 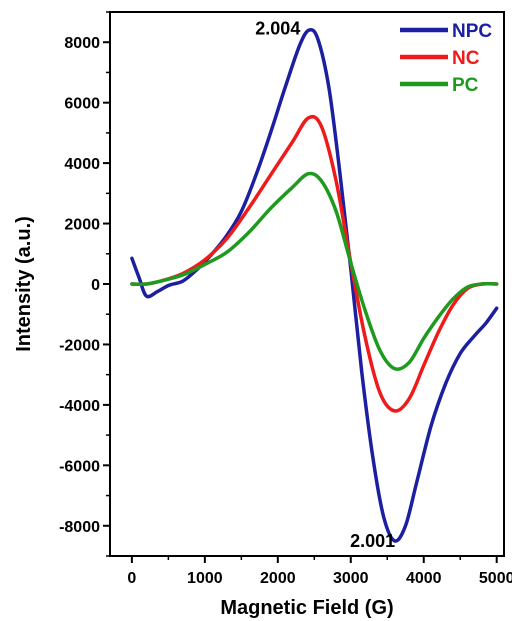 I want to click on peak-annotation: 2.001, so click(x=372, y=541).